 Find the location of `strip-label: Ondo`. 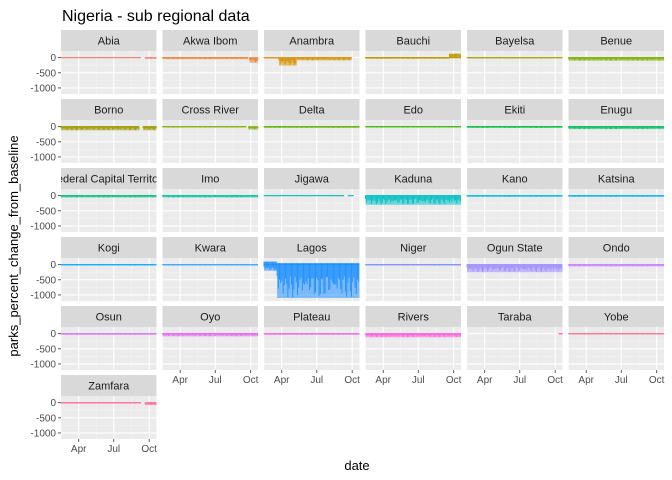

strip-label: Ondo is located at coordinates (616, 249).